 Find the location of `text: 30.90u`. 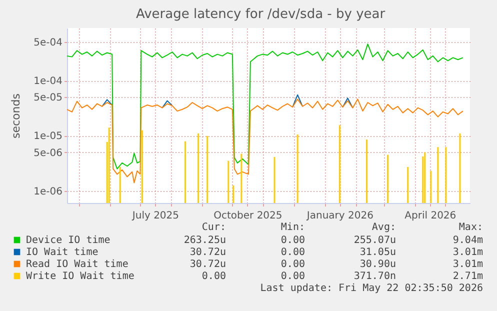

text: 30.90u is located at coordinates (378, 264).